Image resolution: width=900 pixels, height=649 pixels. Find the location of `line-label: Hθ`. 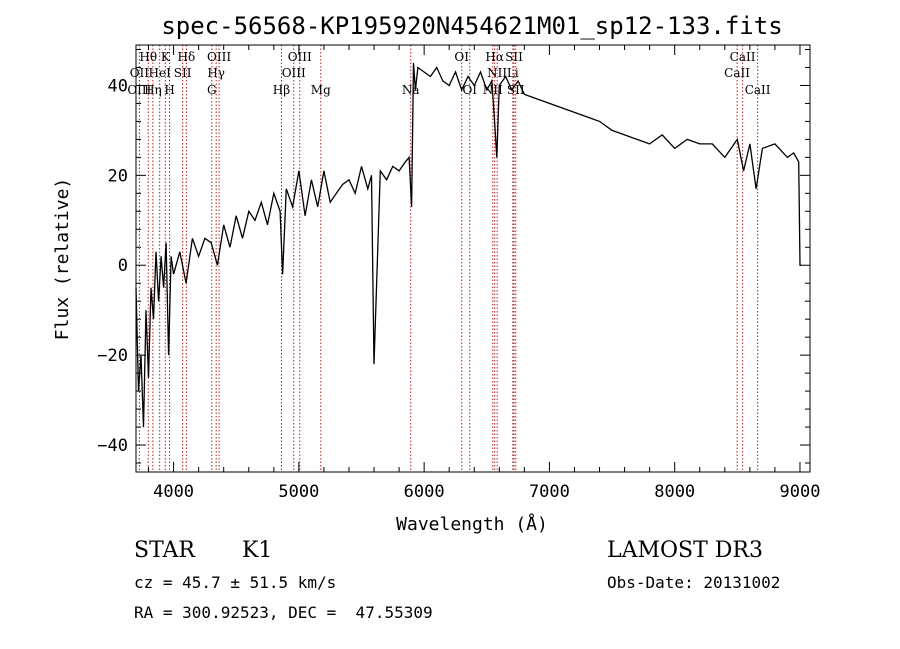

line-label: Hθ is located at coordinates (148, 57).